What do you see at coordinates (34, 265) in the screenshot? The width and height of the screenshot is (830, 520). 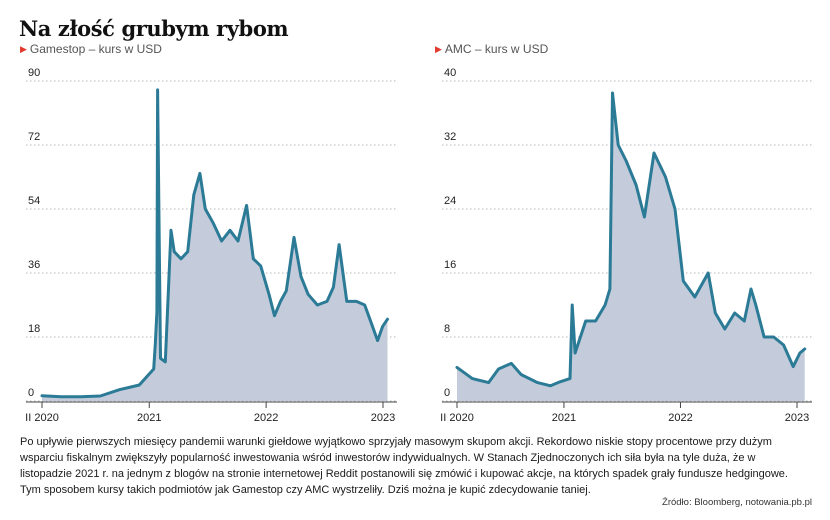 I see `y-tick-label: 36` at bounding box center [34, 265].